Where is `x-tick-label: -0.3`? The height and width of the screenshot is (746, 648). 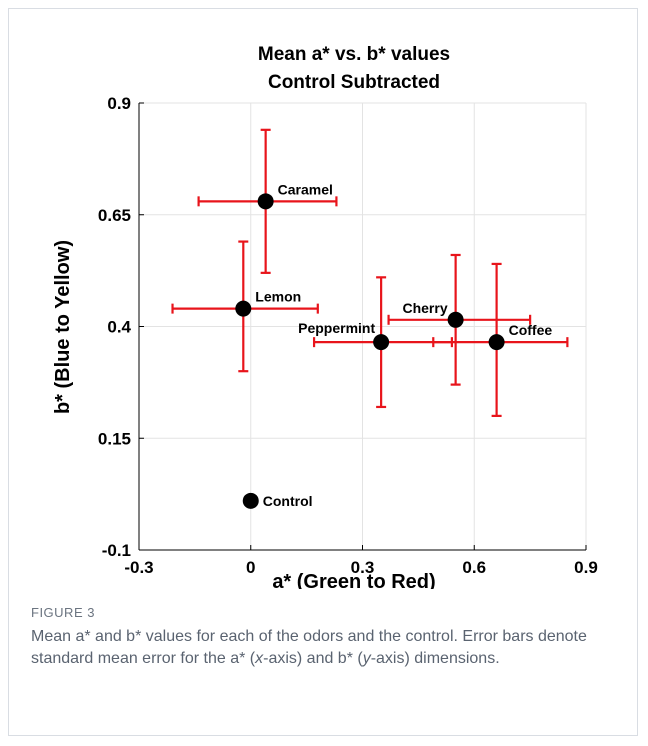 x-tick-label: -0.3 is located at coordinates (138, 567).